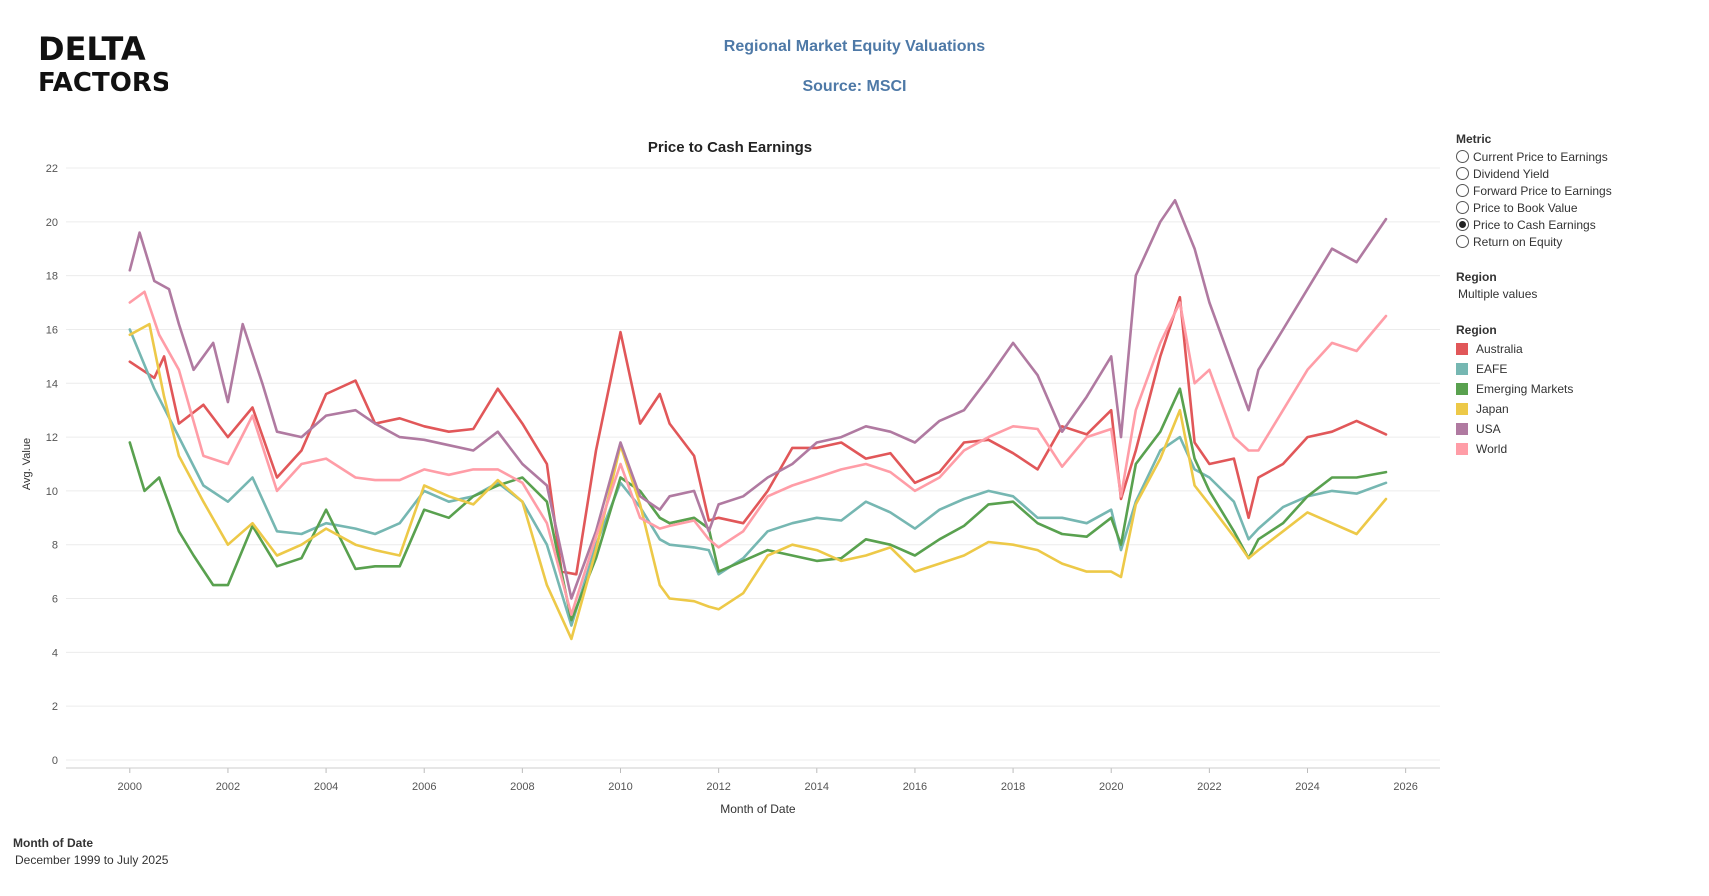 This screenshot has width=1709, height=896. Describe the element at coordinates (52, 169) in the screenshot. I see `y-tick-label: 22` at that location.